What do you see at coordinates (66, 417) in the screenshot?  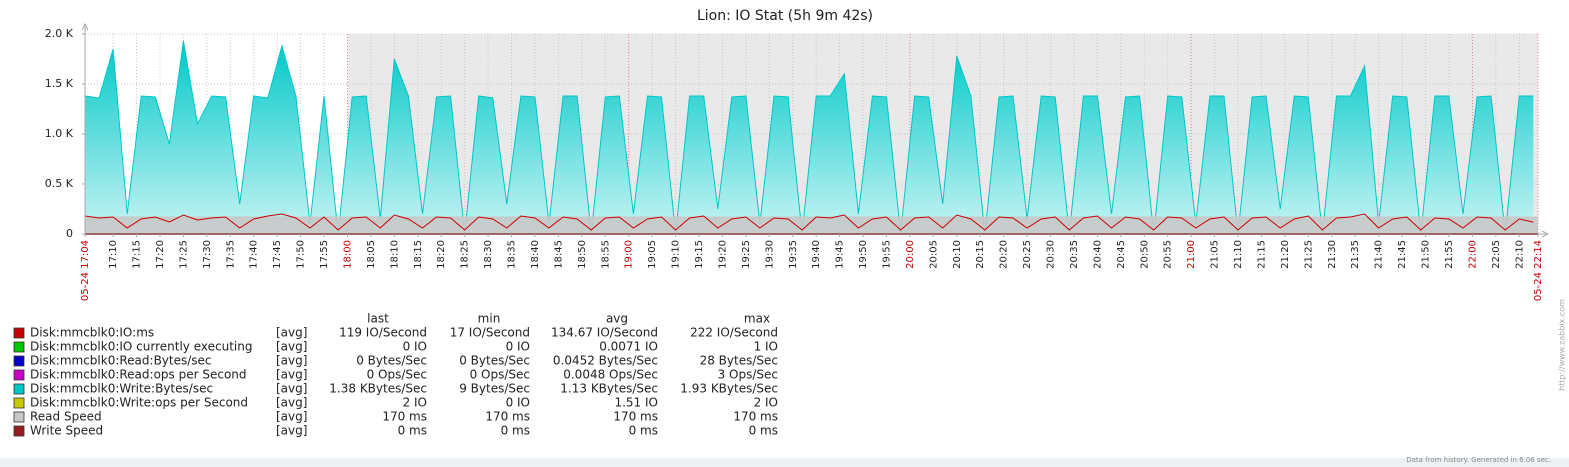 I see `legend-label: Read Speed` at bounding box center [66, 417].